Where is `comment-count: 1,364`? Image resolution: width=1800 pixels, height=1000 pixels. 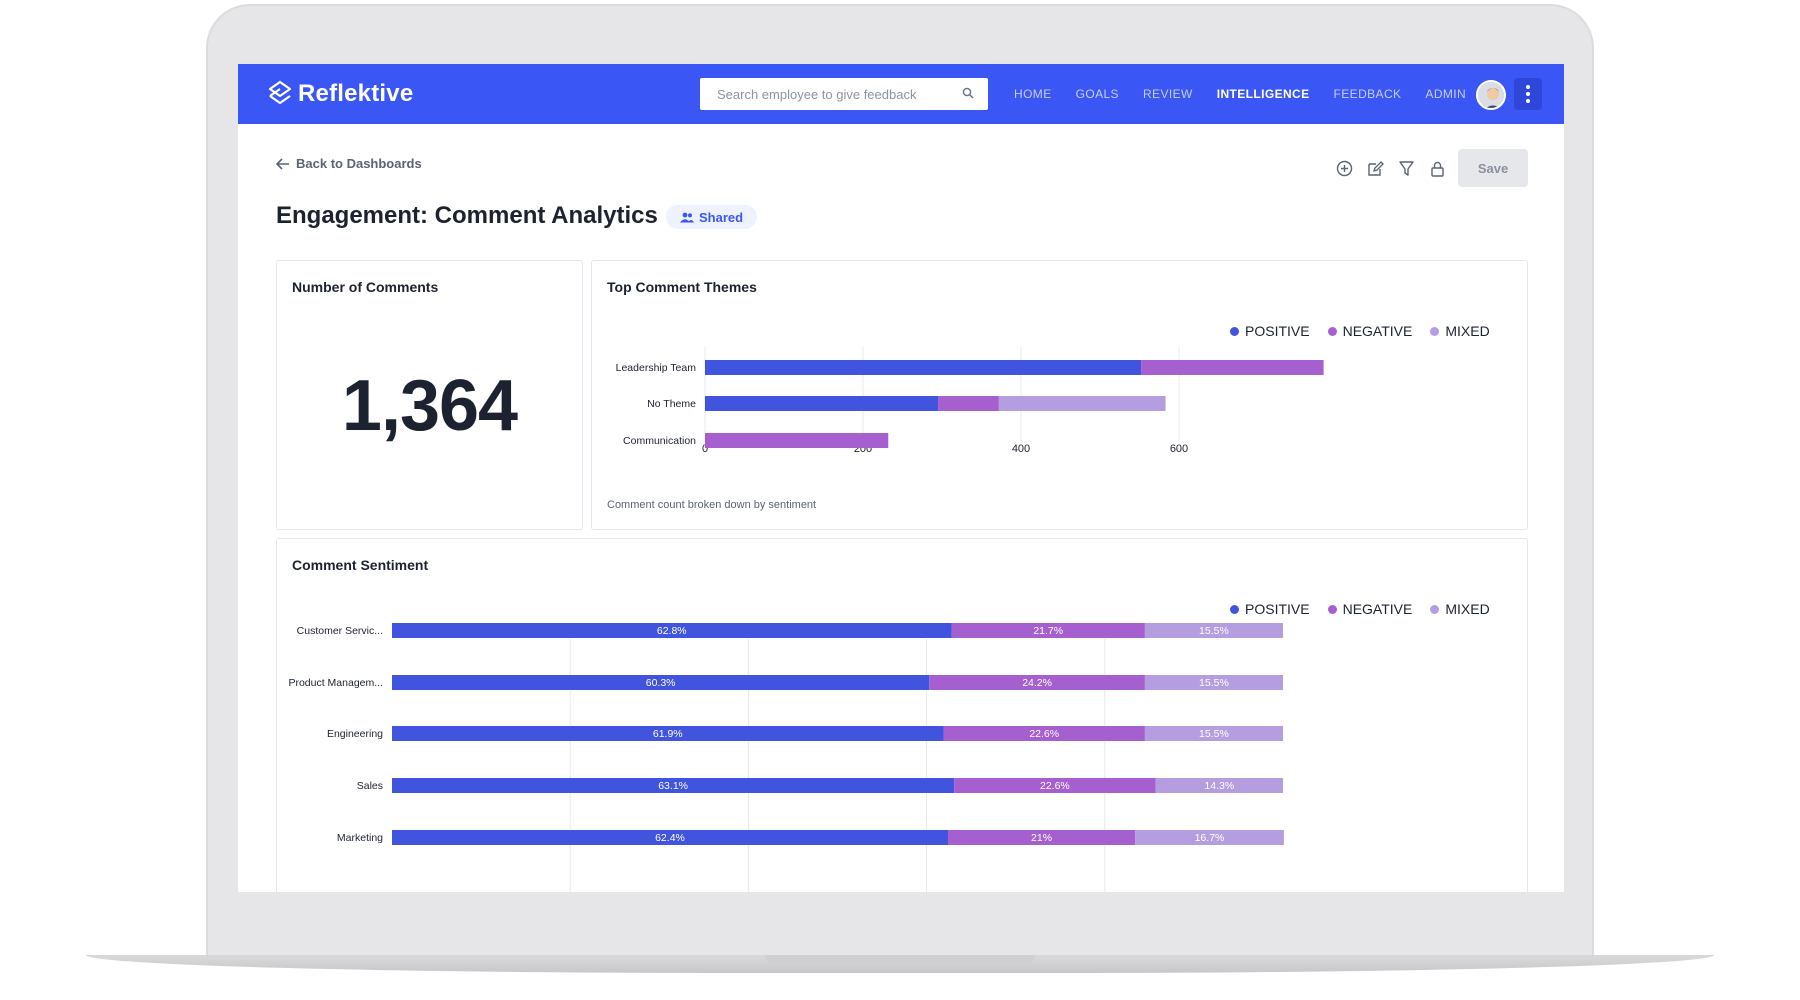 comment-count: 1,364 is located at coordinates (429, 406).